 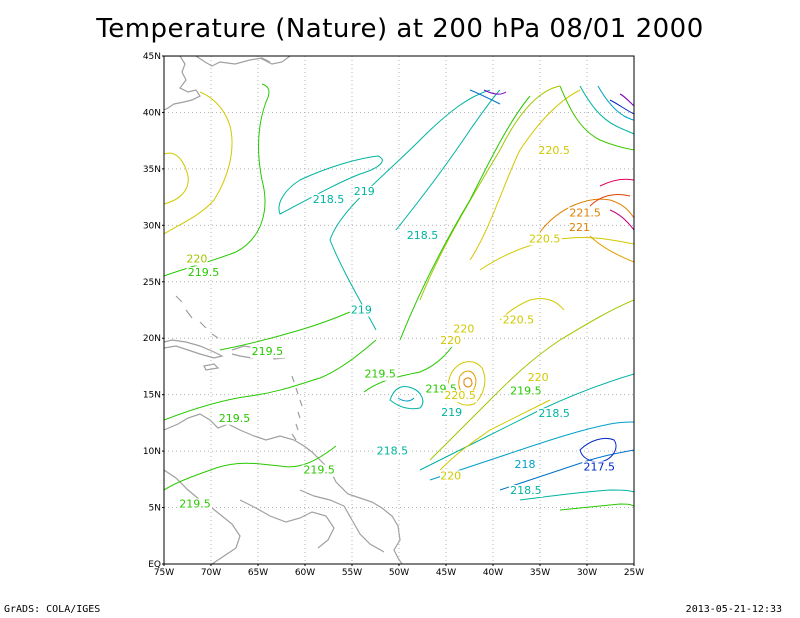 I want to click on lat-tick-label: 25N, so click(x=152, y=283).